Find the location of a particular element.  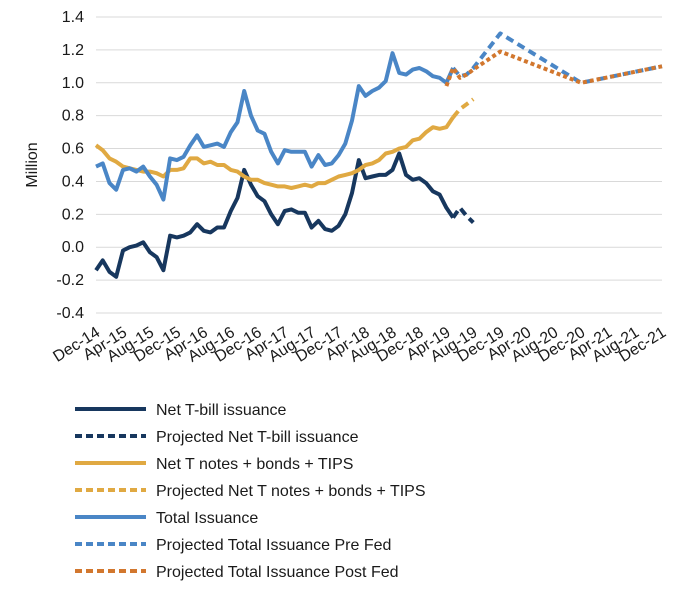

legend-item: Projected Total Issuance Post Fed is located at coordinates (237, 572).